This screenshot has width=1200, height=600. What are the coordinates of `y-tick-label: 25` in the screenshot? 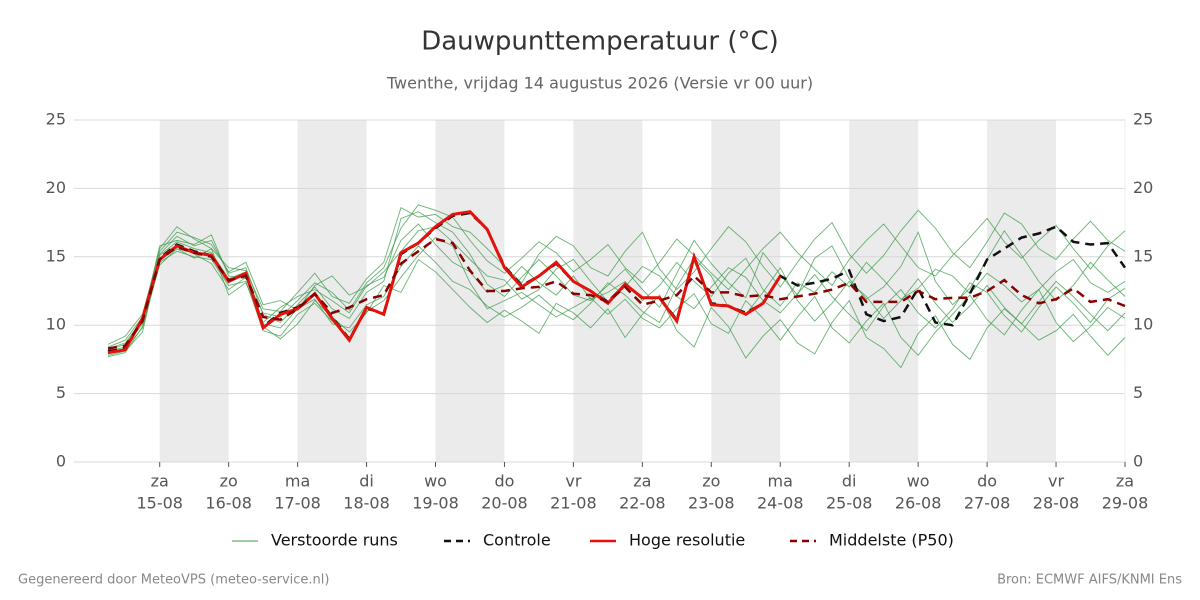 It's located at (56, 119).